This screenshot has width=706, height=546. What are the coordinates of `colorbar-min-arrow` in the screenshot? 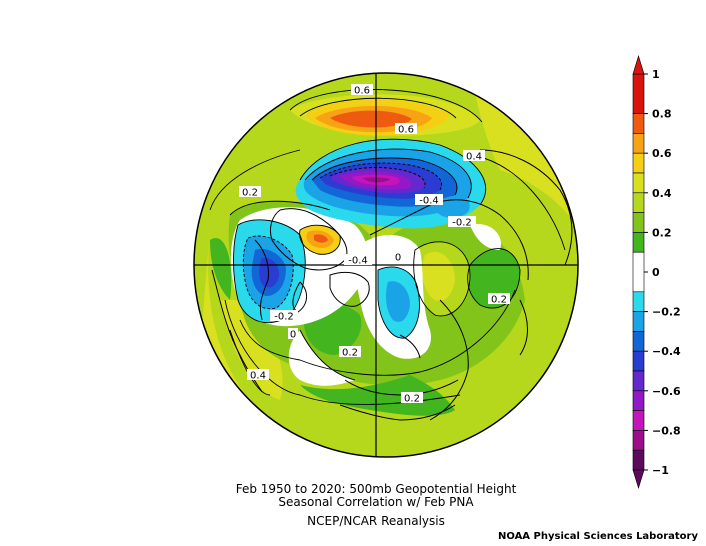 It's located at (638, 479).